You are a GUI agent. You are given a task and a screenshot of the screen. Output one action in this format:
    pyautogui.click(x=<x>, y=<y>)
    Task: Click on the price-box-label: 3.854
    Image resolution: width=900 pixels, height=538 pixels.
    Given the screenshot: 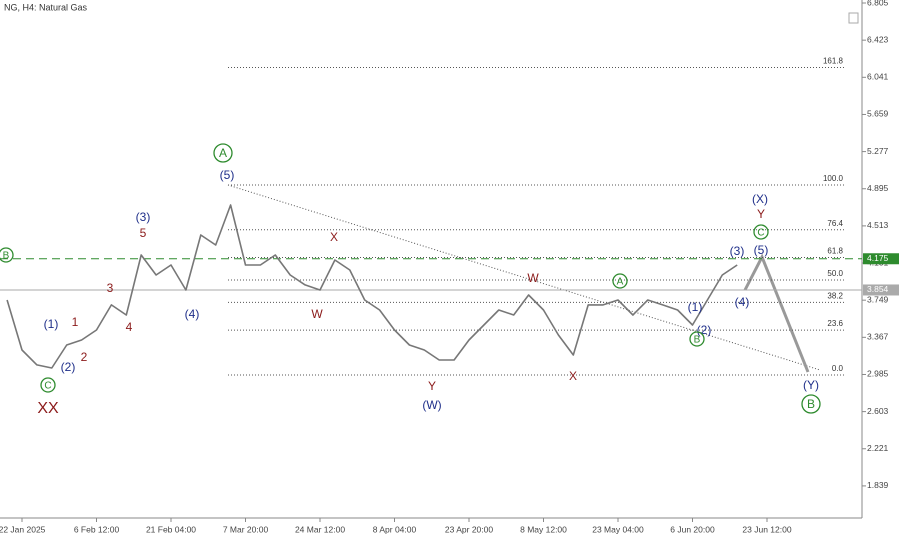 What is the action you would take?
    pyautogui.click(x=878, y=289)
    